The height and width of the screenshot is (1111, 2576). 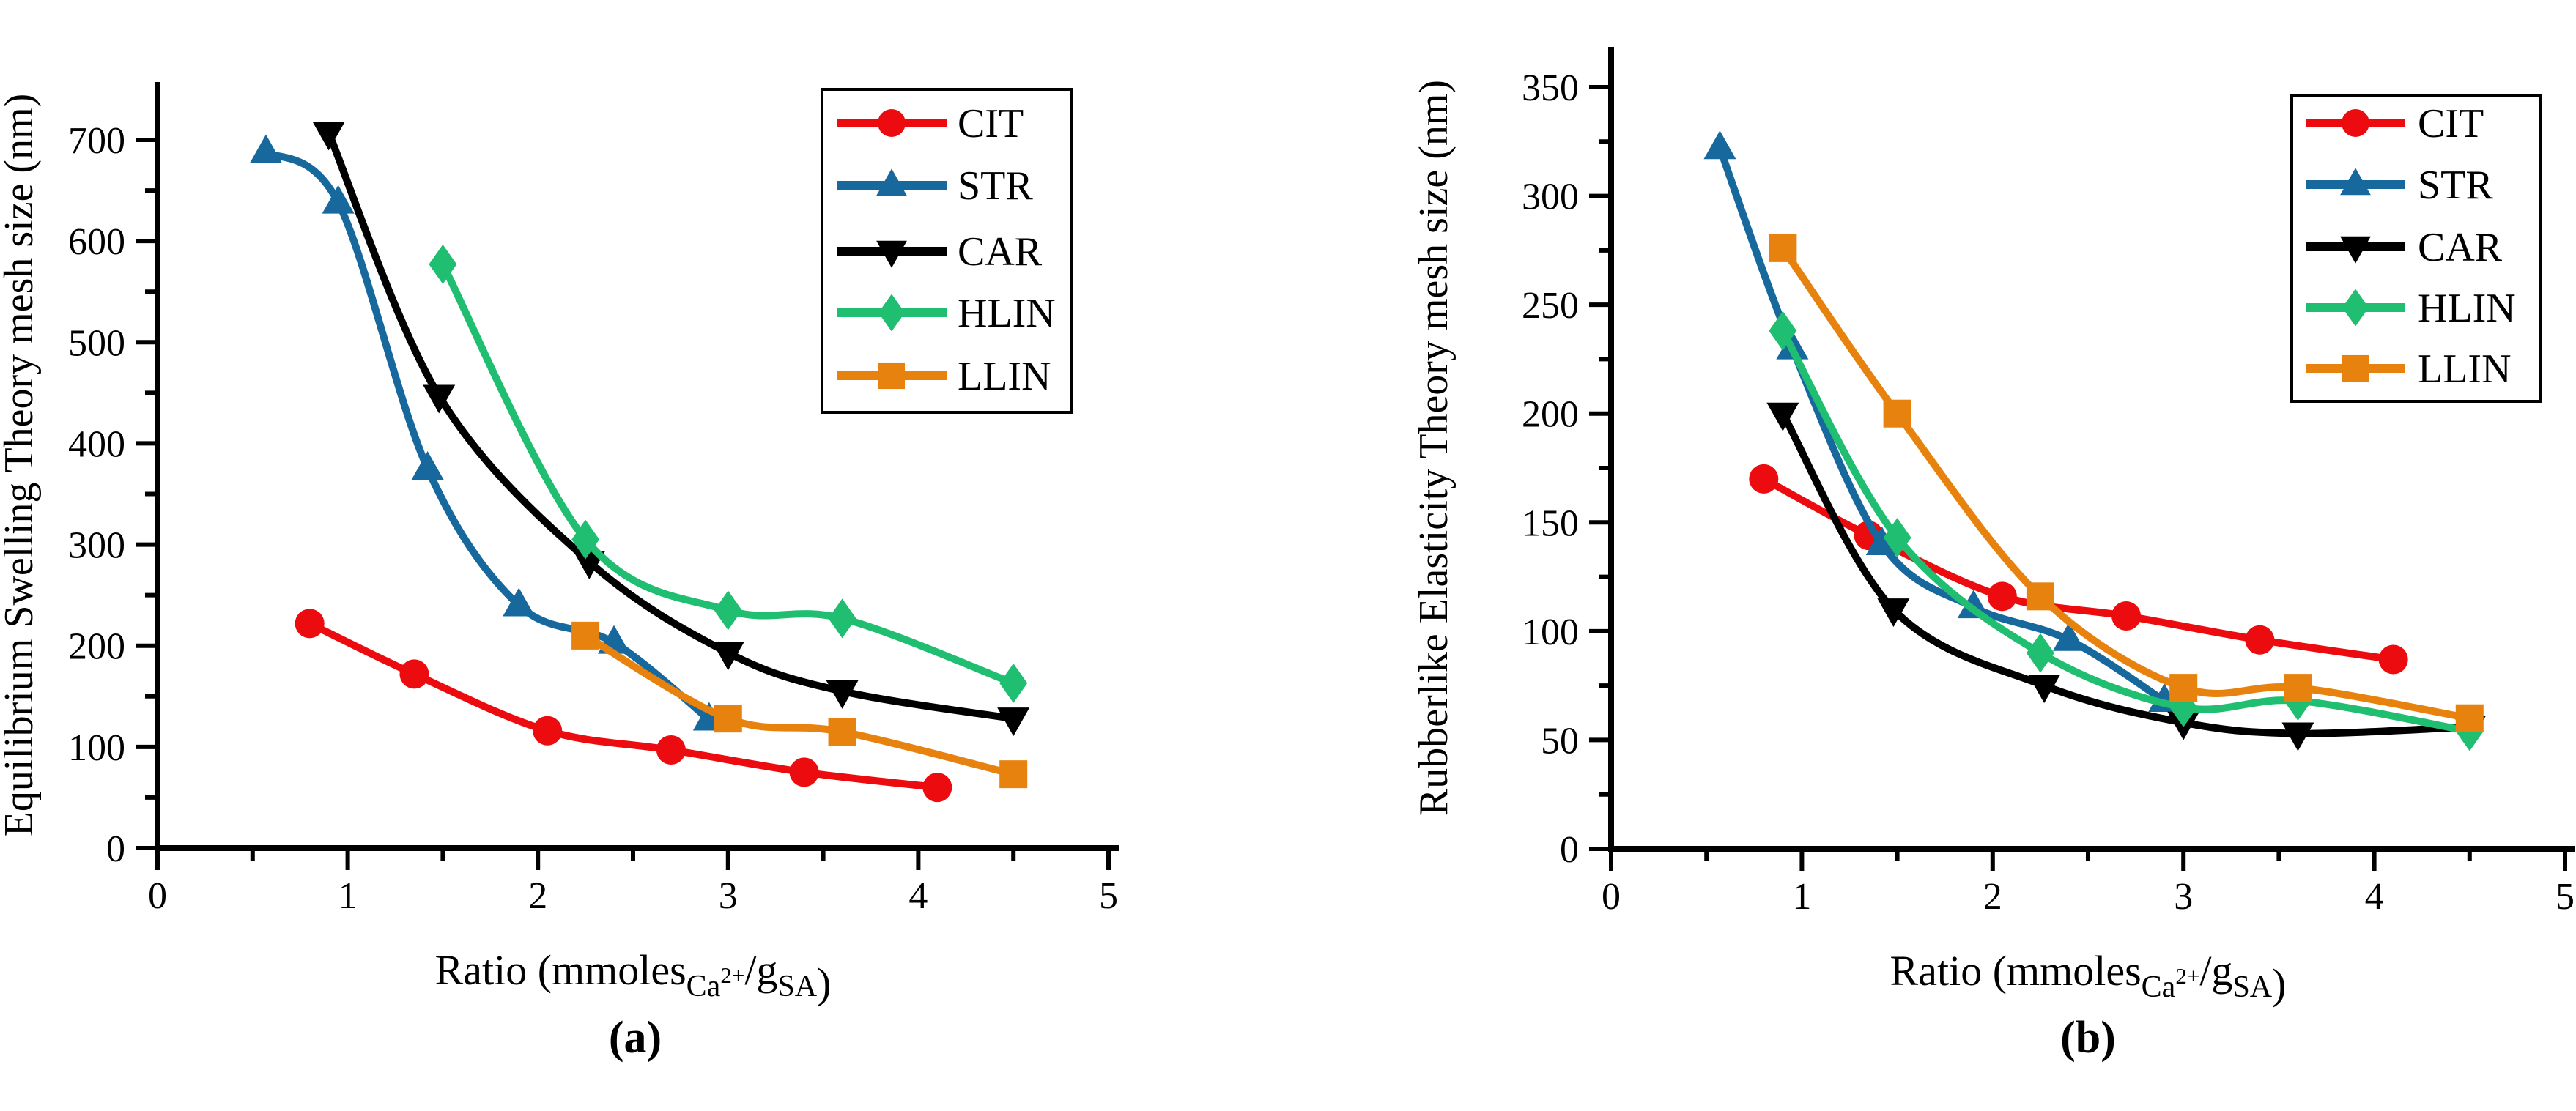 What do you see at coordinates (1550, 632) in the screenshot?
I see `y-tick-label: 100` at bounding box center [1550, 632].